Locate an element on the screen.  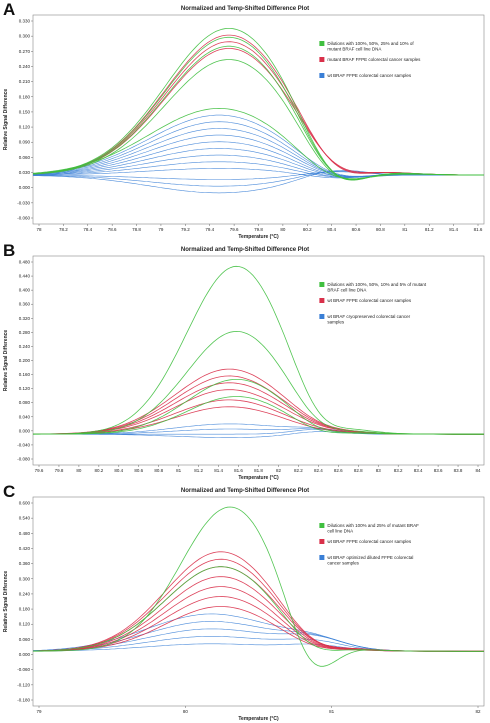
y-tick-label: 0.270 is located at coordinates (25, 51).